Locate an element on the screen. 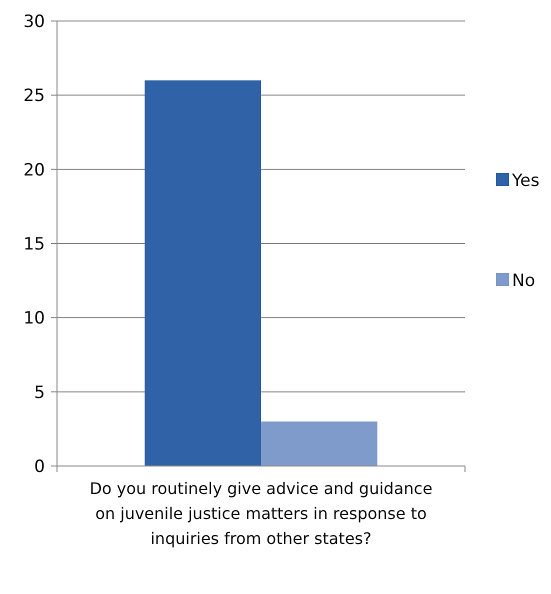  y-tick-label: 25 is located at coordinates (34, 96).